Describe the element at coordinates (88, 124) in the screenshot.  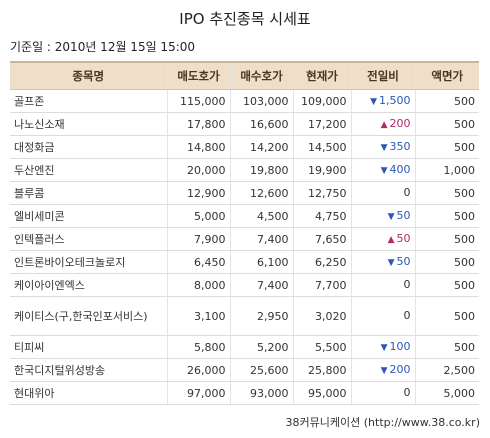
I see `stock-name-cell: 나노신소재` at that location.